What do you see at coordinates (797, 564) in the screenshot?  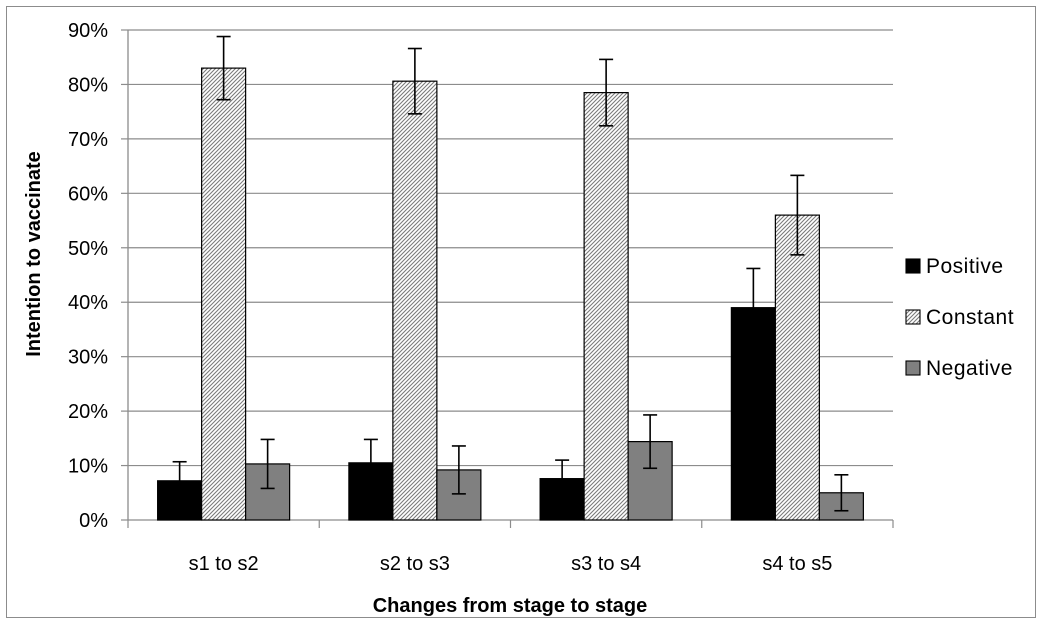 I see `x-tick-label: s4 to s5` at bounding box center [797, 564].